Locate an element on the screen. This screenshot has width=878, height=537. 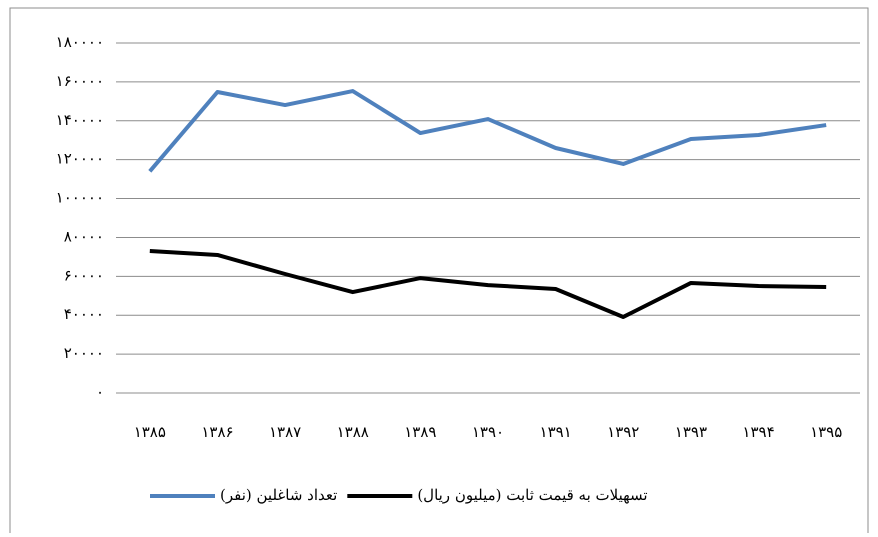
x-tick-label: ۱۳۹۱ is located at coordinates (556, 432).